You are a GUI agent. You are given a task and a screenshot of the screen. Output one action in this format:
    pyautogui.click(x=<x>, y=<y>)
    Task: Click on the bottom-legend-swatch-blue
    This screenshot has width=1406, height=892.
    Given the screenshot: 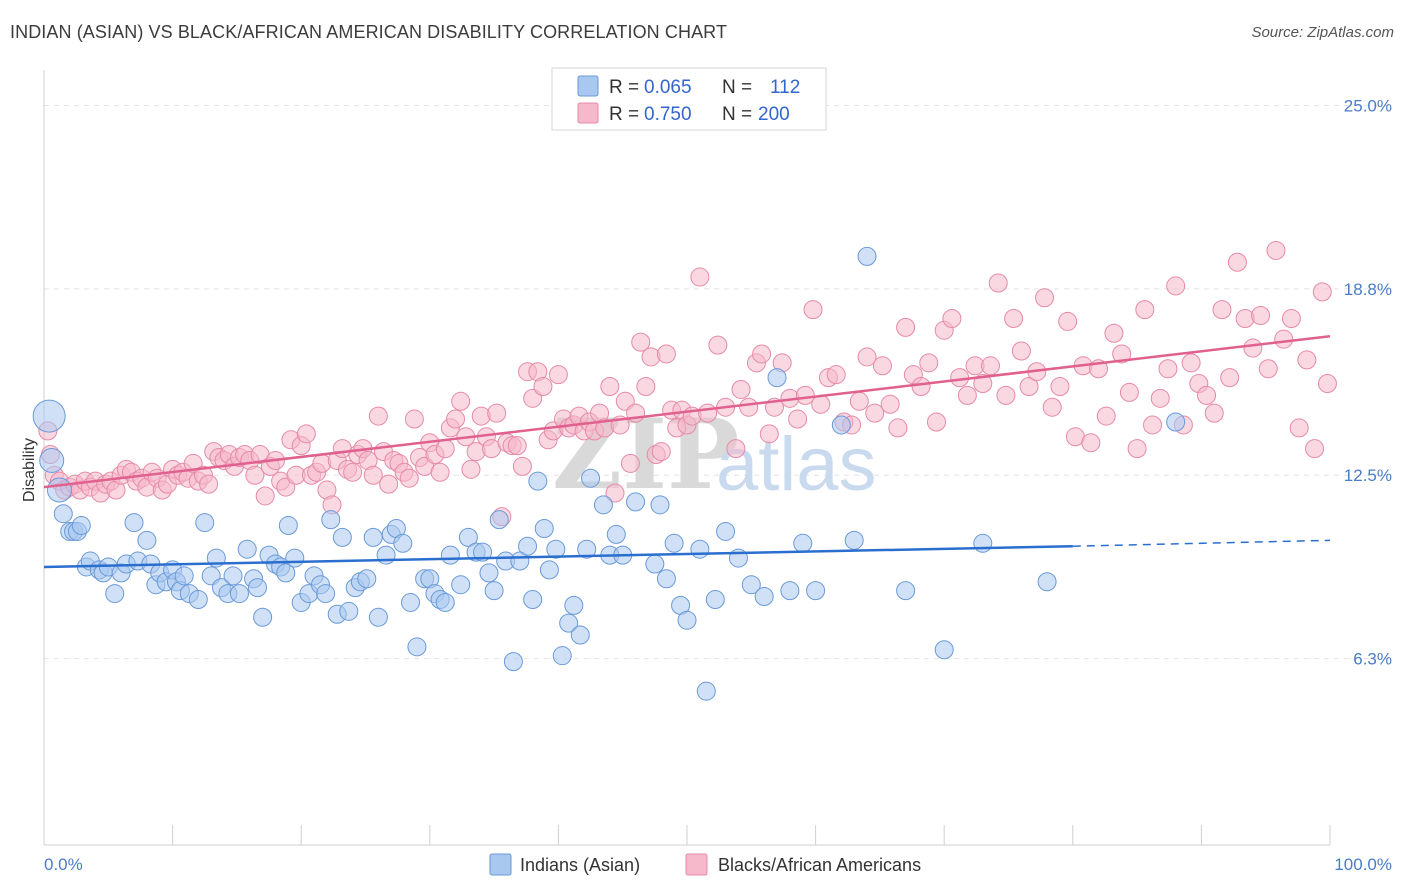 What is the action you would take?
    pyautogui.click(x=500, y=864)
    